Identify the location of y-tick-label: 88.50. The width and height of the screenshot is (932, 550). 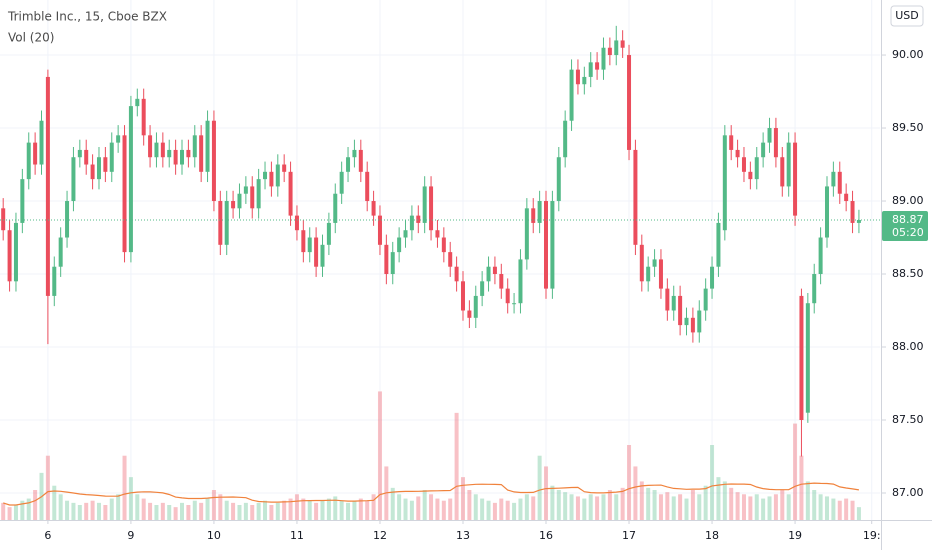
(908, 273).